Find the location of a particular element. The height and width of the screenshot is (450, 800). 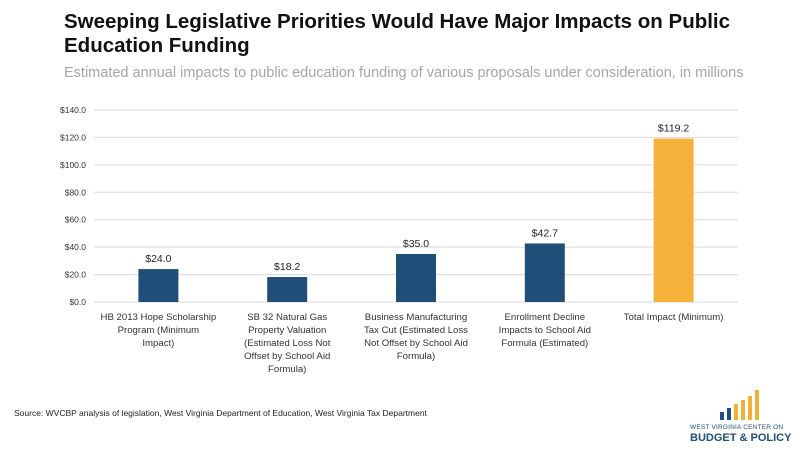

y-tick-label: $0.0 is located at coordinates (77, 302).